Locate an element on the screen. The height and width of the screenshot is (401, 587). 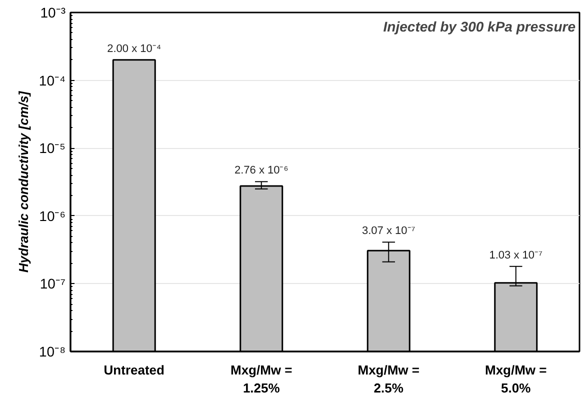
y-tick-label: 10⁻⁵ is located at coordinates (52, 148).